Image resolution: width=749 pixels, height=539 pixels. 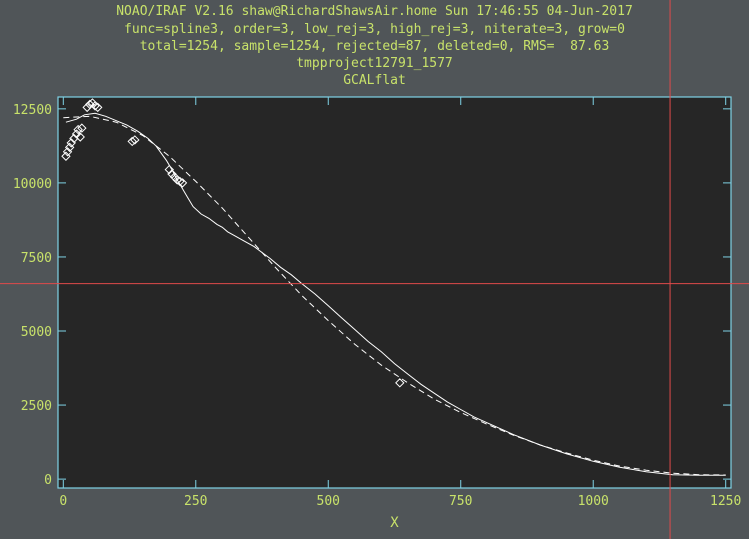 I want to click on x-axis-label: X, so click(x=394, y=523).